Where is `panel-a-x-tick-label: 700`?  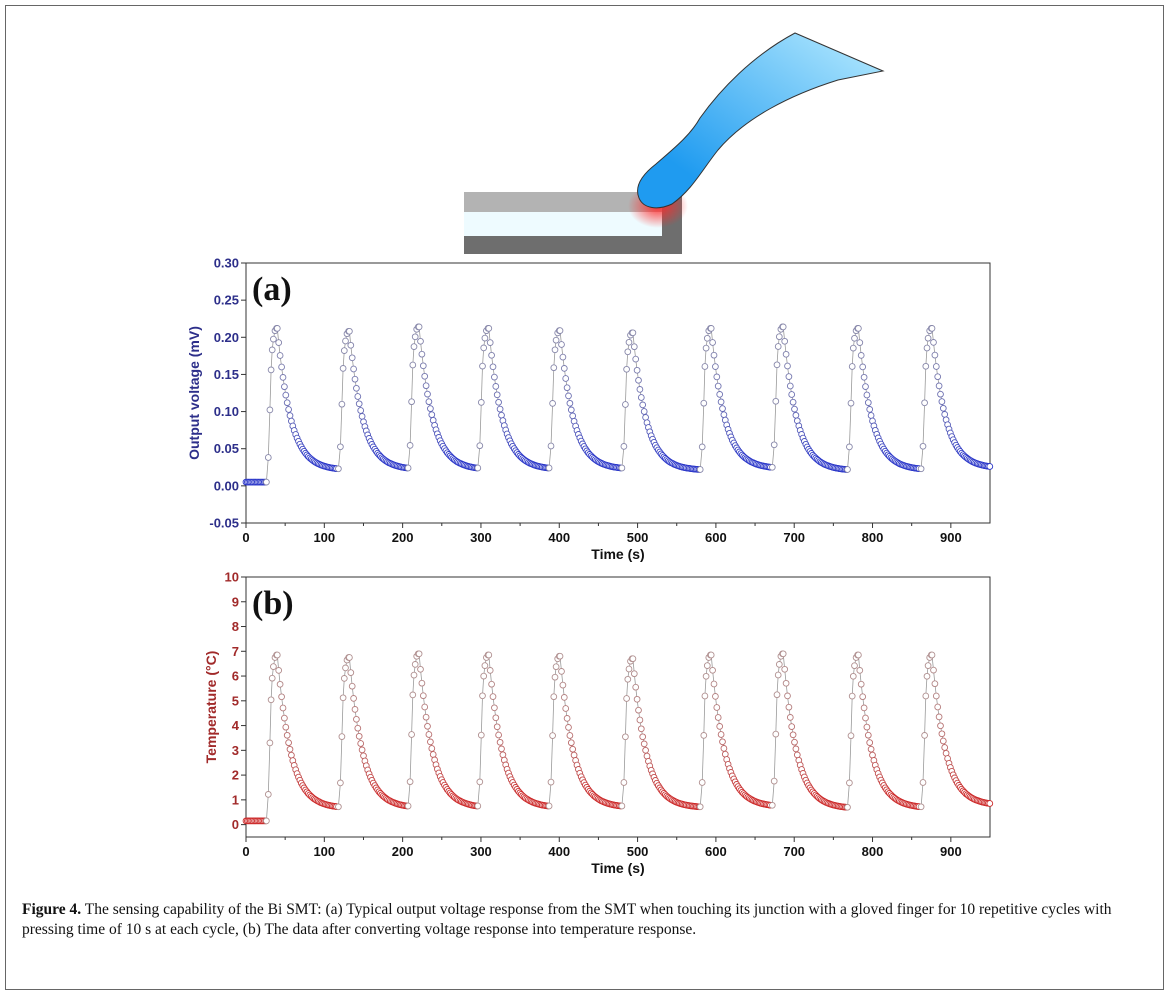
panel-a-x-tick-label: 700 is located at coordinates (794, 537).